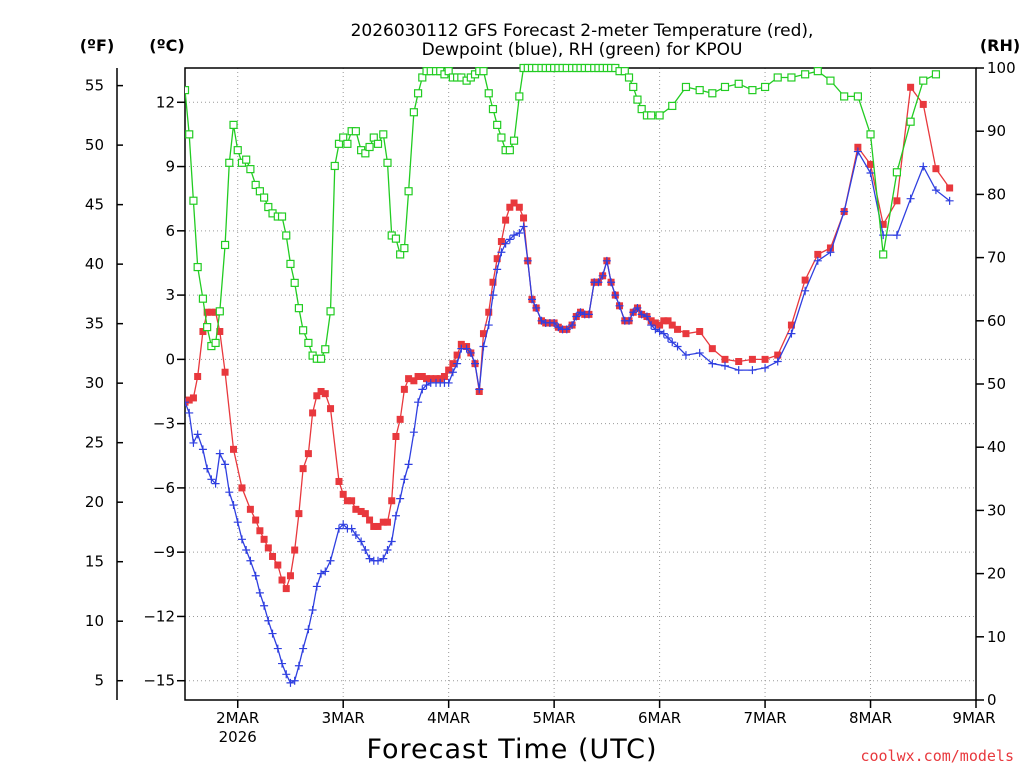 This screenshot has width=1024, height=768. I want to click on time-tick-label: 3MAR, so click(343, 718).